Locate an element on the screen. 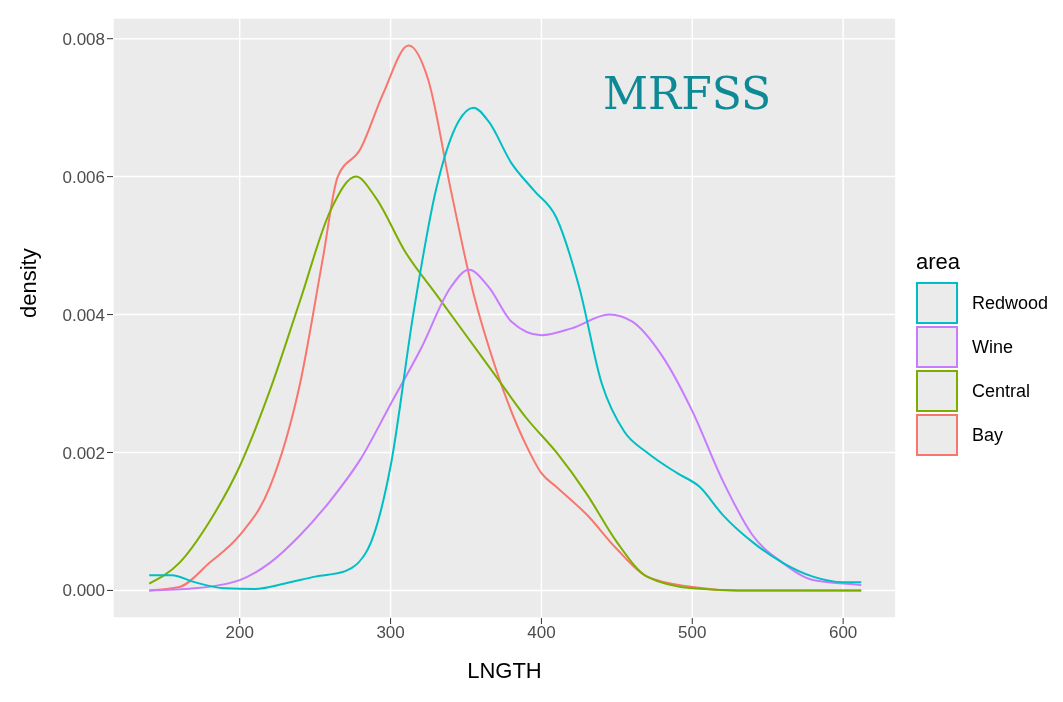 This screenshot has width=1063, height=702. x-tick-label: 200 is located at coordinates (239, 633).